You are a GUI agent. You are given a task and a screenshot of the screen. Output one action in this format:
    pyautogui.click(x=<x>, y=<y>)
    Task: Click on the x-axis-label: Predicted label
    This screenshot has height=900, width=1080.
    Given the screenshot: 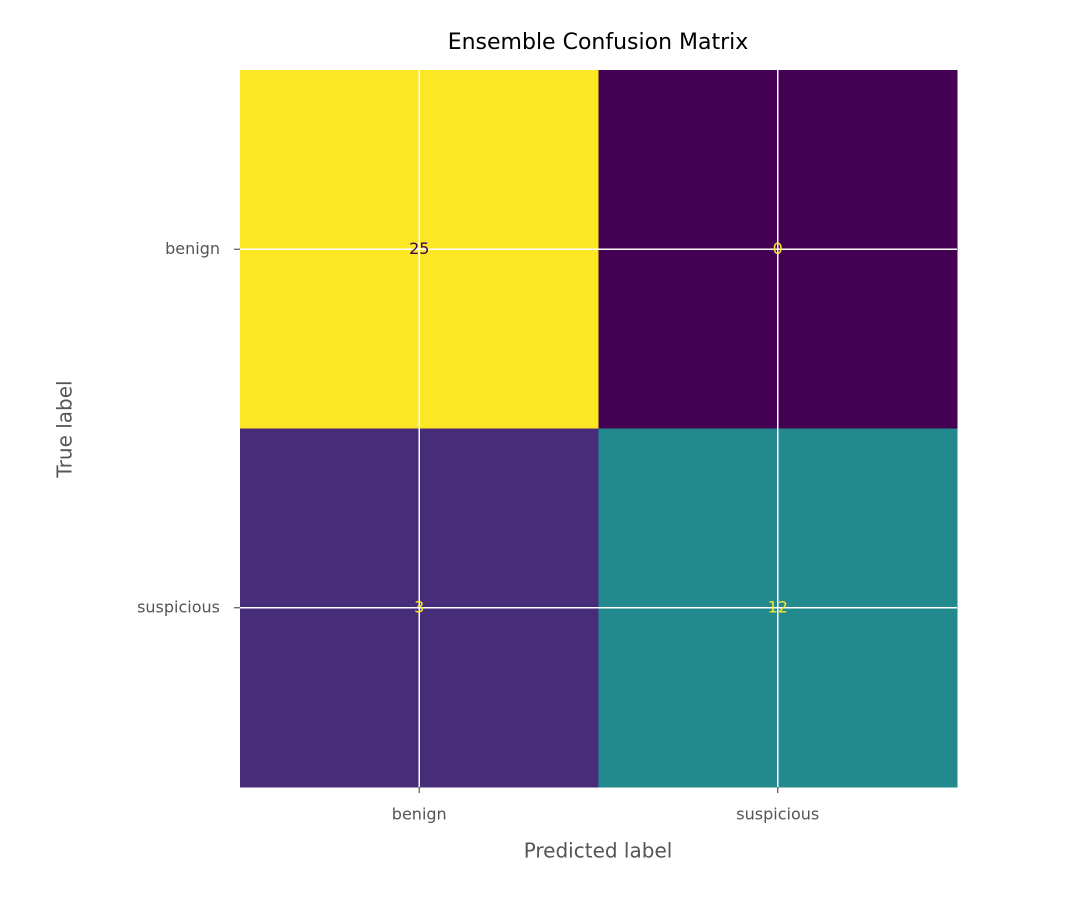 What is the action you would take?
    pyautogui.click(x=598, y=851)
    